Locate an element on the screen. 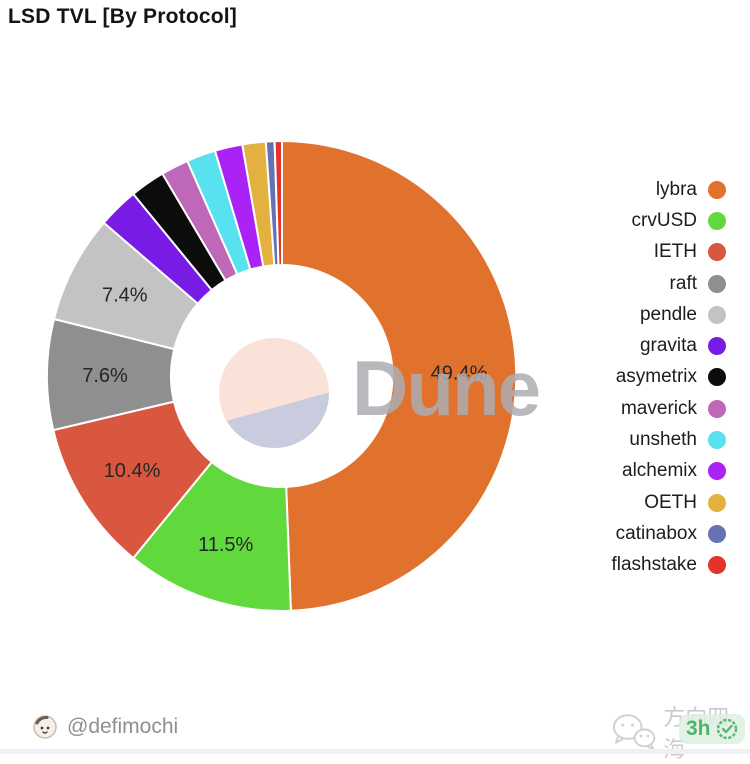 The image size is (750, 764). legend-item-pendle: pendle is located at coordinates (668, 314).